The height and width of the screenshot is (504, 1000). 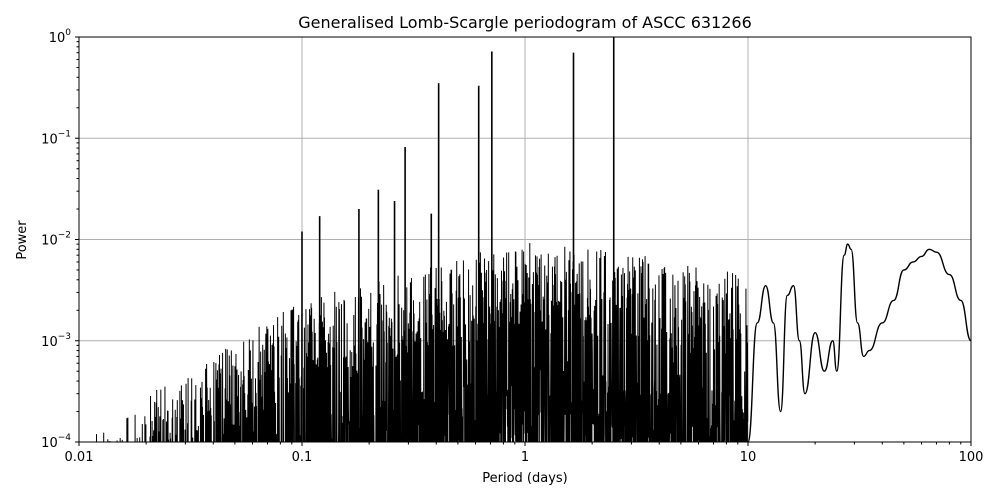 I want to click on periodogram-smooth-tail, so click(x=859, y=342).